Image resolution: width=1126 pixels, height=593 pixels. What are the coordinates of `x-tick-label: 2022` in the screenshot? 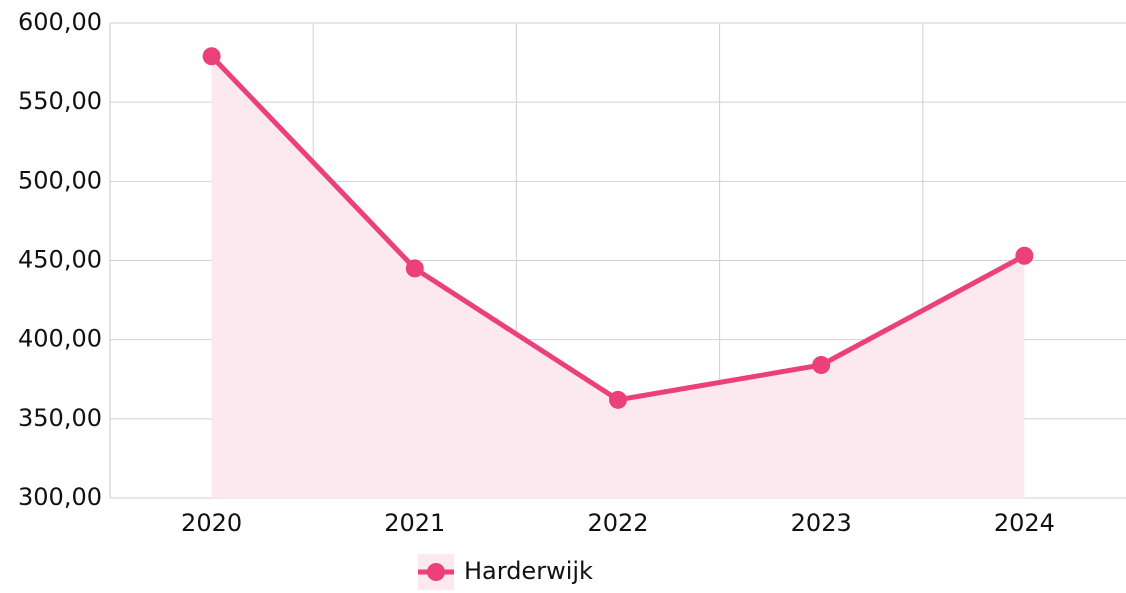 It's located at (617, 523).